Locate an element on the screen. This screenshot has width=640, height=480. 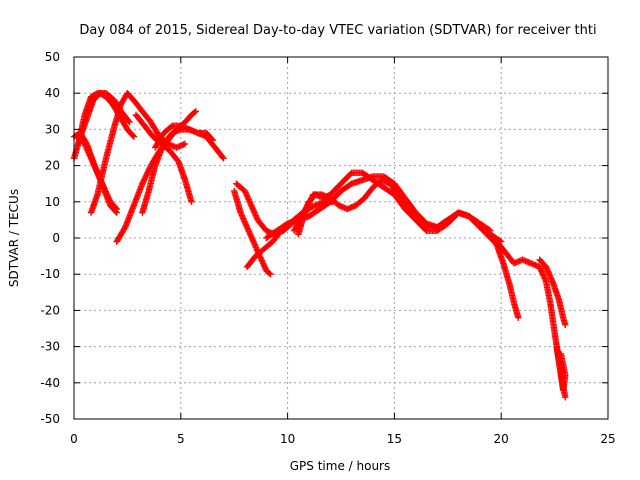
x-tick-label: 5 is located at coordinates (181, 439).